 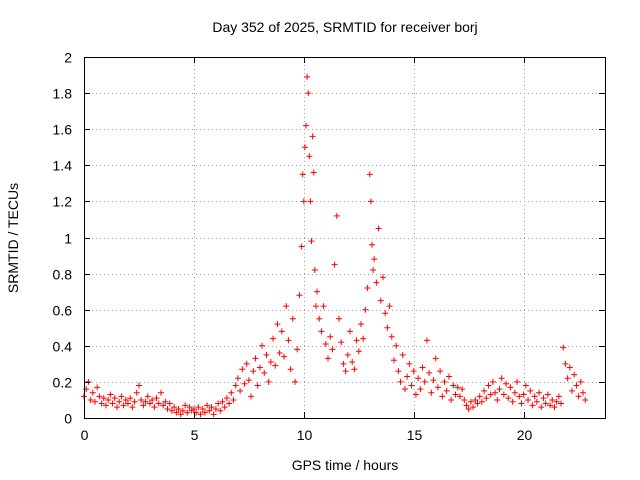 I want to click on y-tick-label: 2, so click(x=68, y=58).